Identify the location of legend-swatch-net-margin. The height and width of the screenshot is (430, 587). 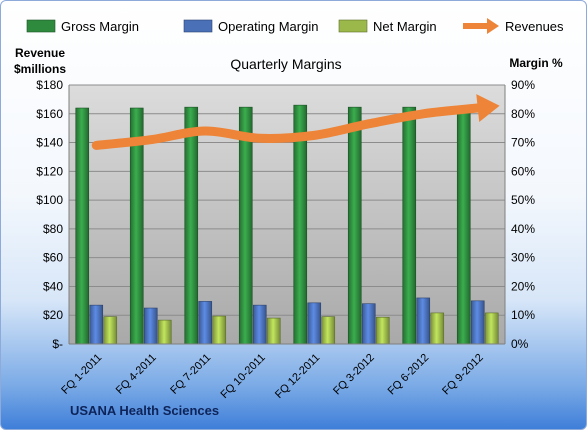
(353, 26).